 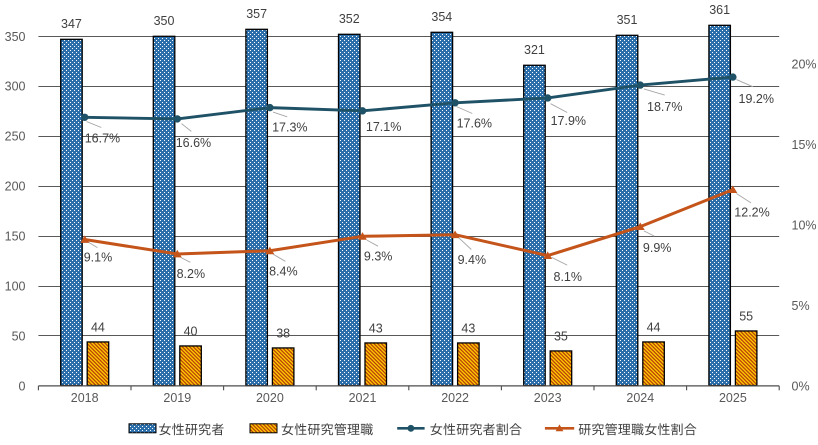 I want to click on svg-text: 16.7%, so click(x=102, y=139).